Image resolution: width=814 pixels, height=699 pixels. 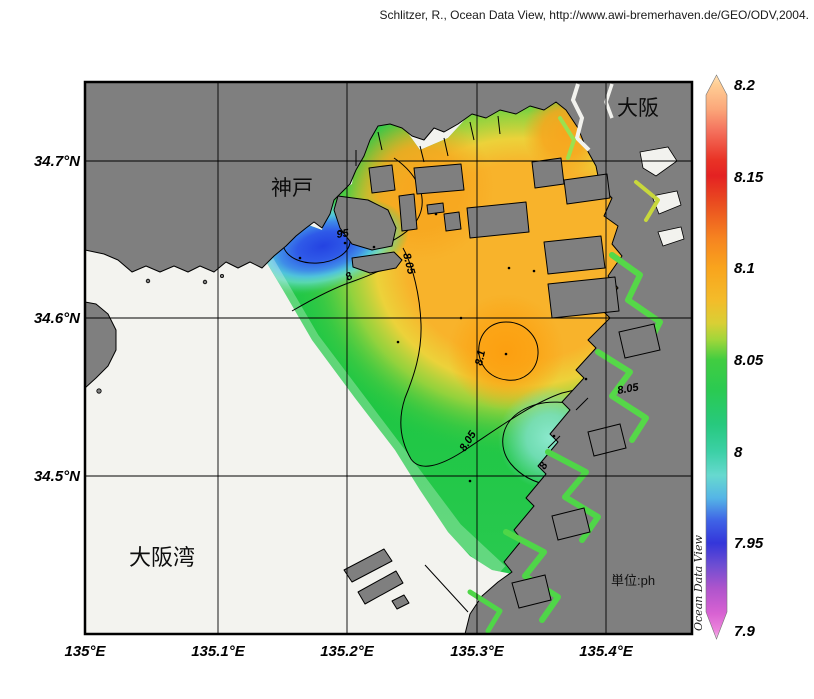 What do you see at coordinates (698, 583) in the screenshot?
I see `odv-watermark: Ocean Data View` at bounding box center [698, 583].